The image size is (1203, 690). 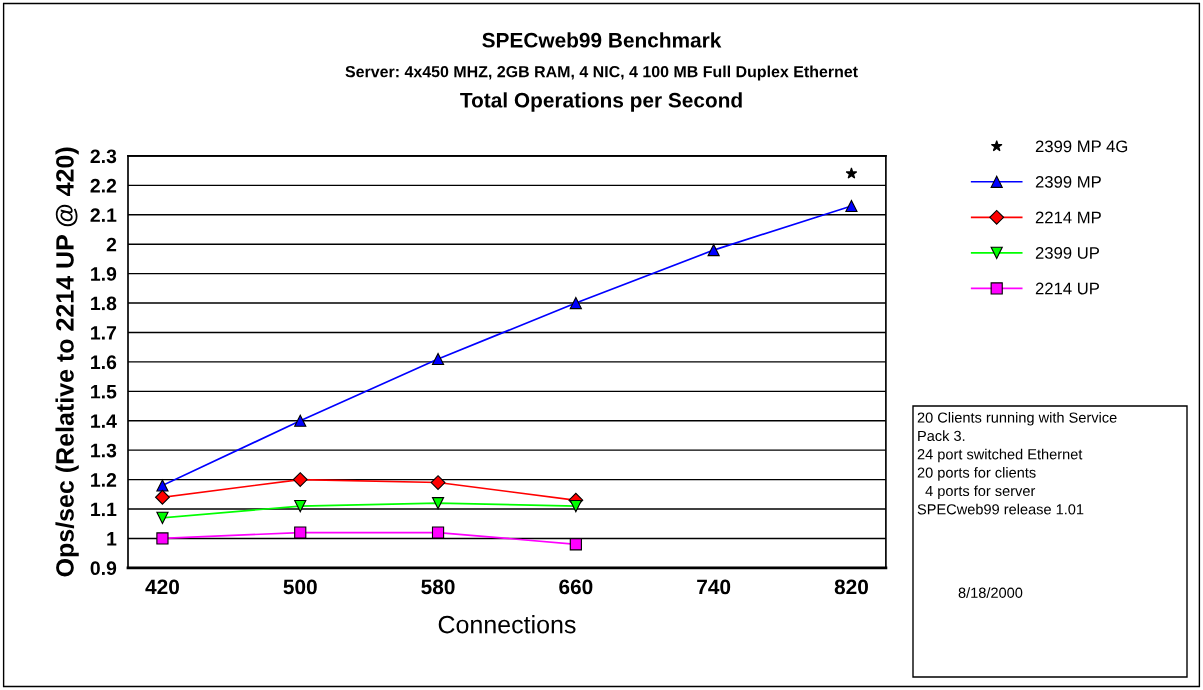 I want to click on legend-label: 2399 MP 4G, so click(x=1081, y=146).